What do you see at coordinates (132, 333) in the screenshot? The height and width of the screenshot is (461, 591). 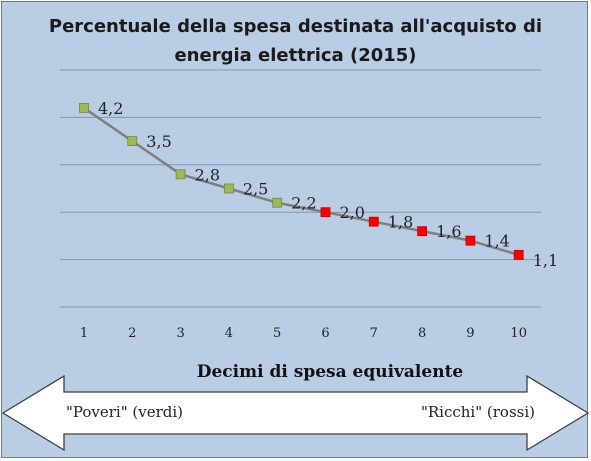 I see `x-tick-label: 2` at bounding box center [132, 333].